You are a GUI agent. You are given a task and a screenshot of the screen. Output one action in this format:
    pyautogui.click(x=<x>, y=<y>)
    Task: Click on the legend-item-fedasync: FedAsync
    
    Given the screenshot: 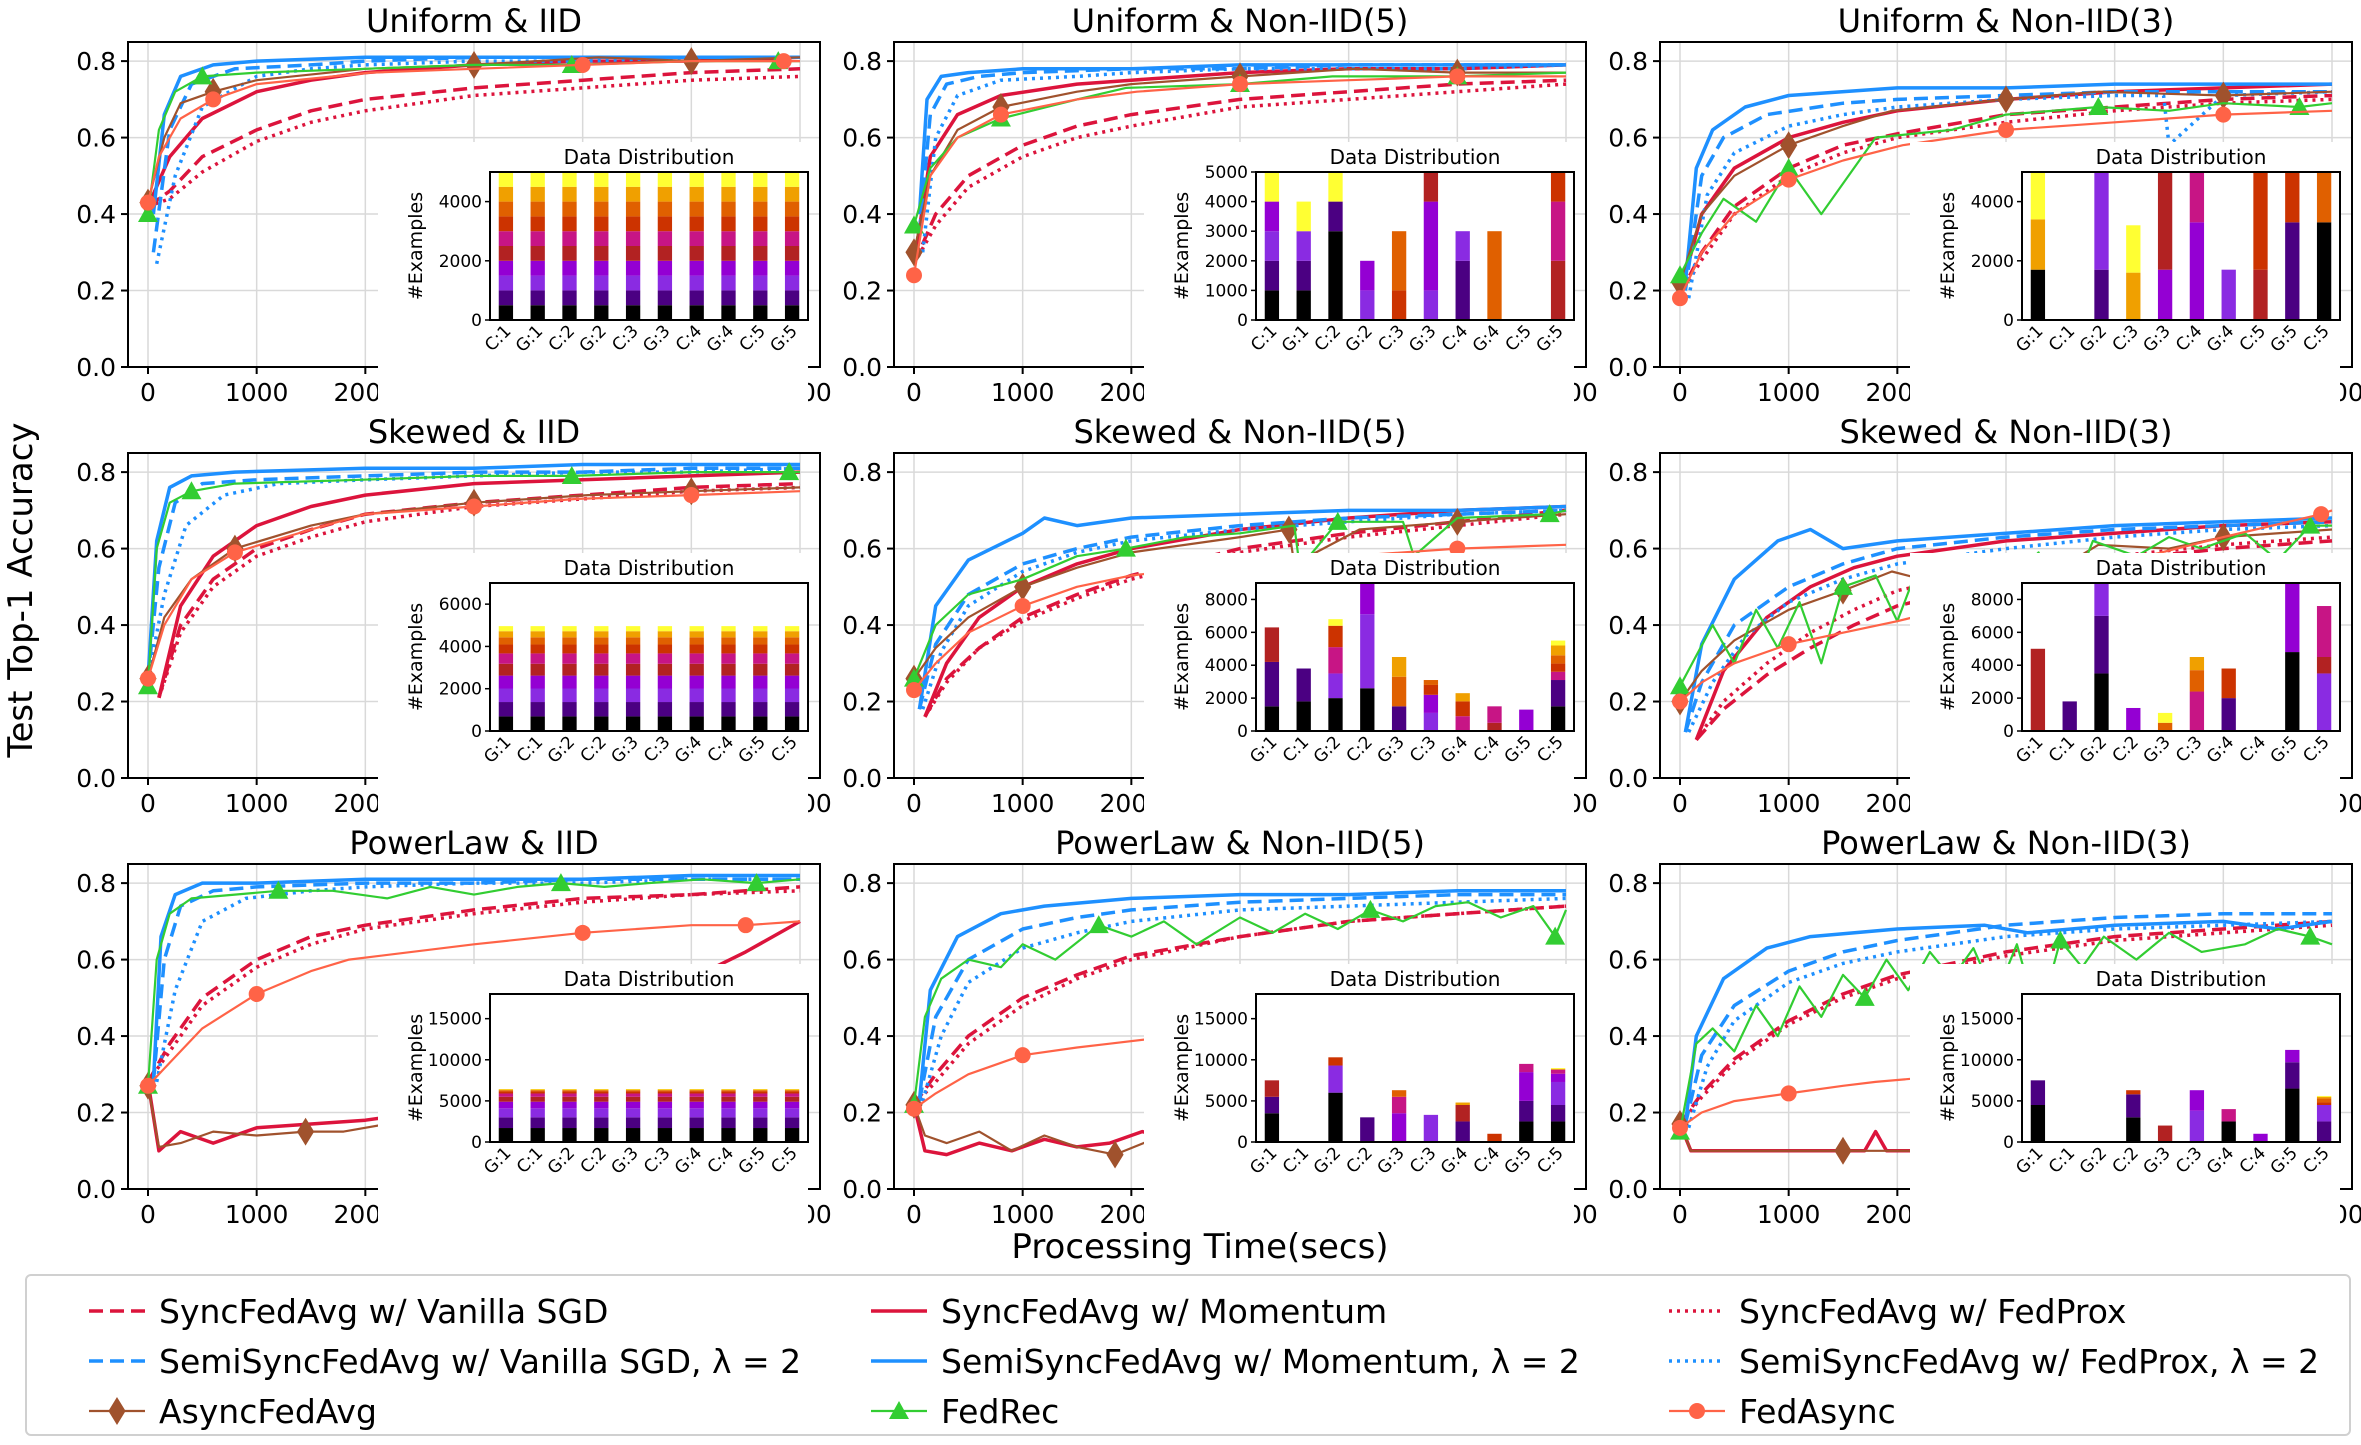 What is the action you would take?
    pyautogui.click(x=1781, y=1411)
    